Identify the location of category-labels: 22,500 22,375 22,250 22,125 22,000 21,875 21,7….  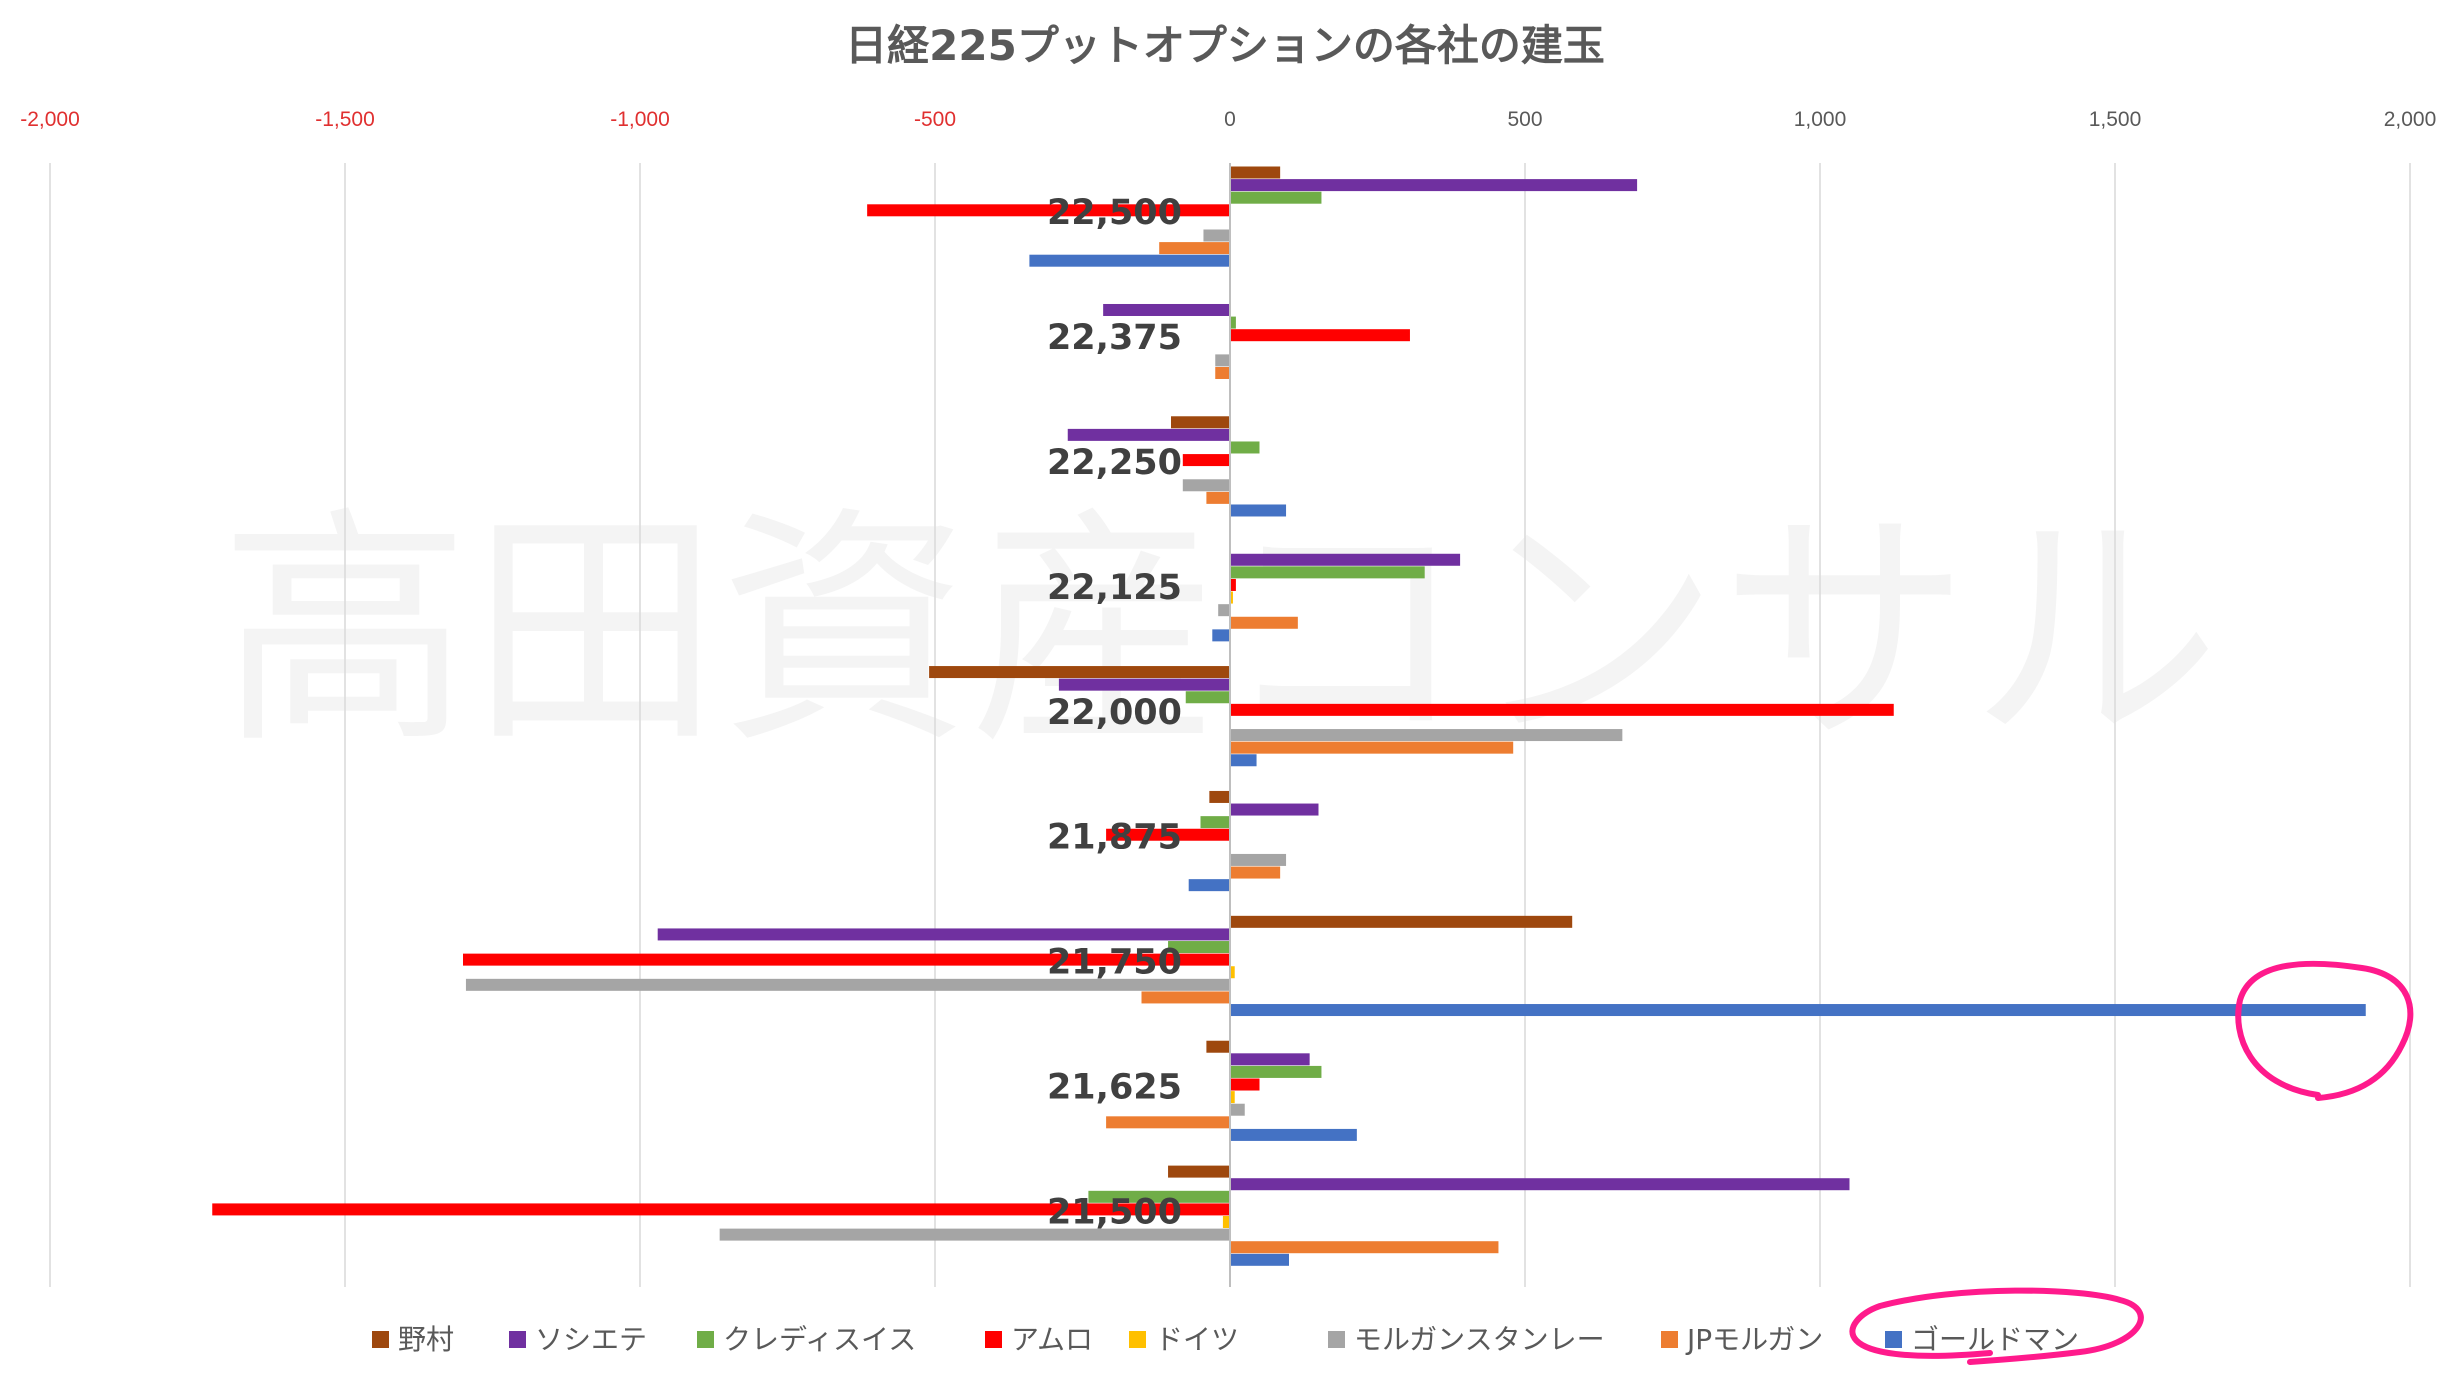
(1114, 712).